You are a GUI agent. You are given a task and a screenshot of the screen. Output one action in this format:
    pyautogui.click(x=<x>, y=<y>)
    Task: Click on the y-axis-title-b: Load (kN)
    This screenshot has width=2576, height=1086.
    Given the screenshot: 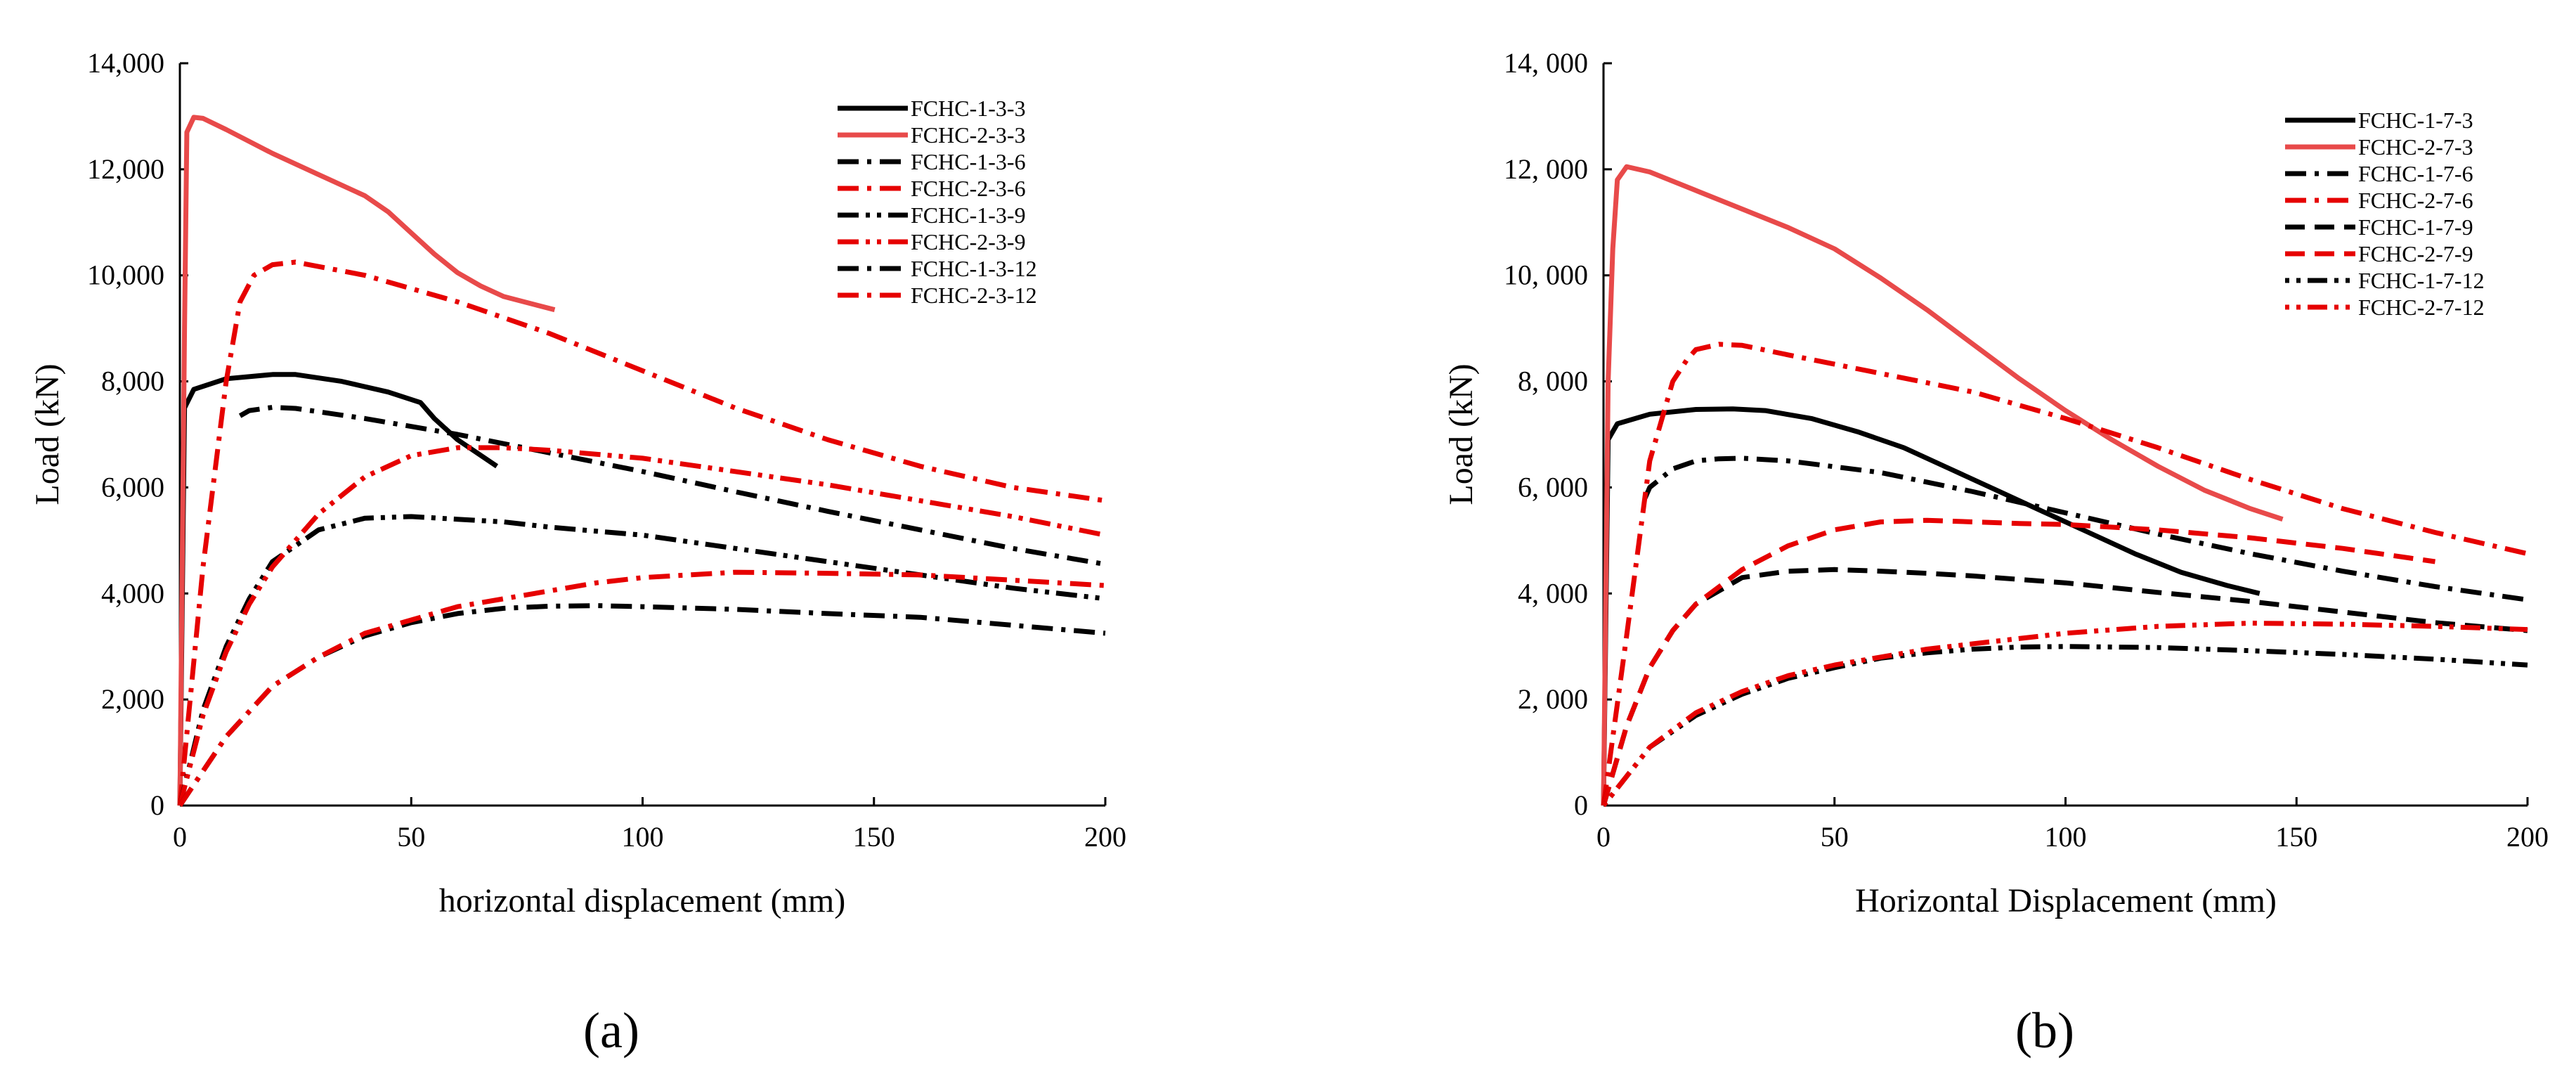 What is the action you would take?
    pyautogui.click(x=1461, y=434)
    